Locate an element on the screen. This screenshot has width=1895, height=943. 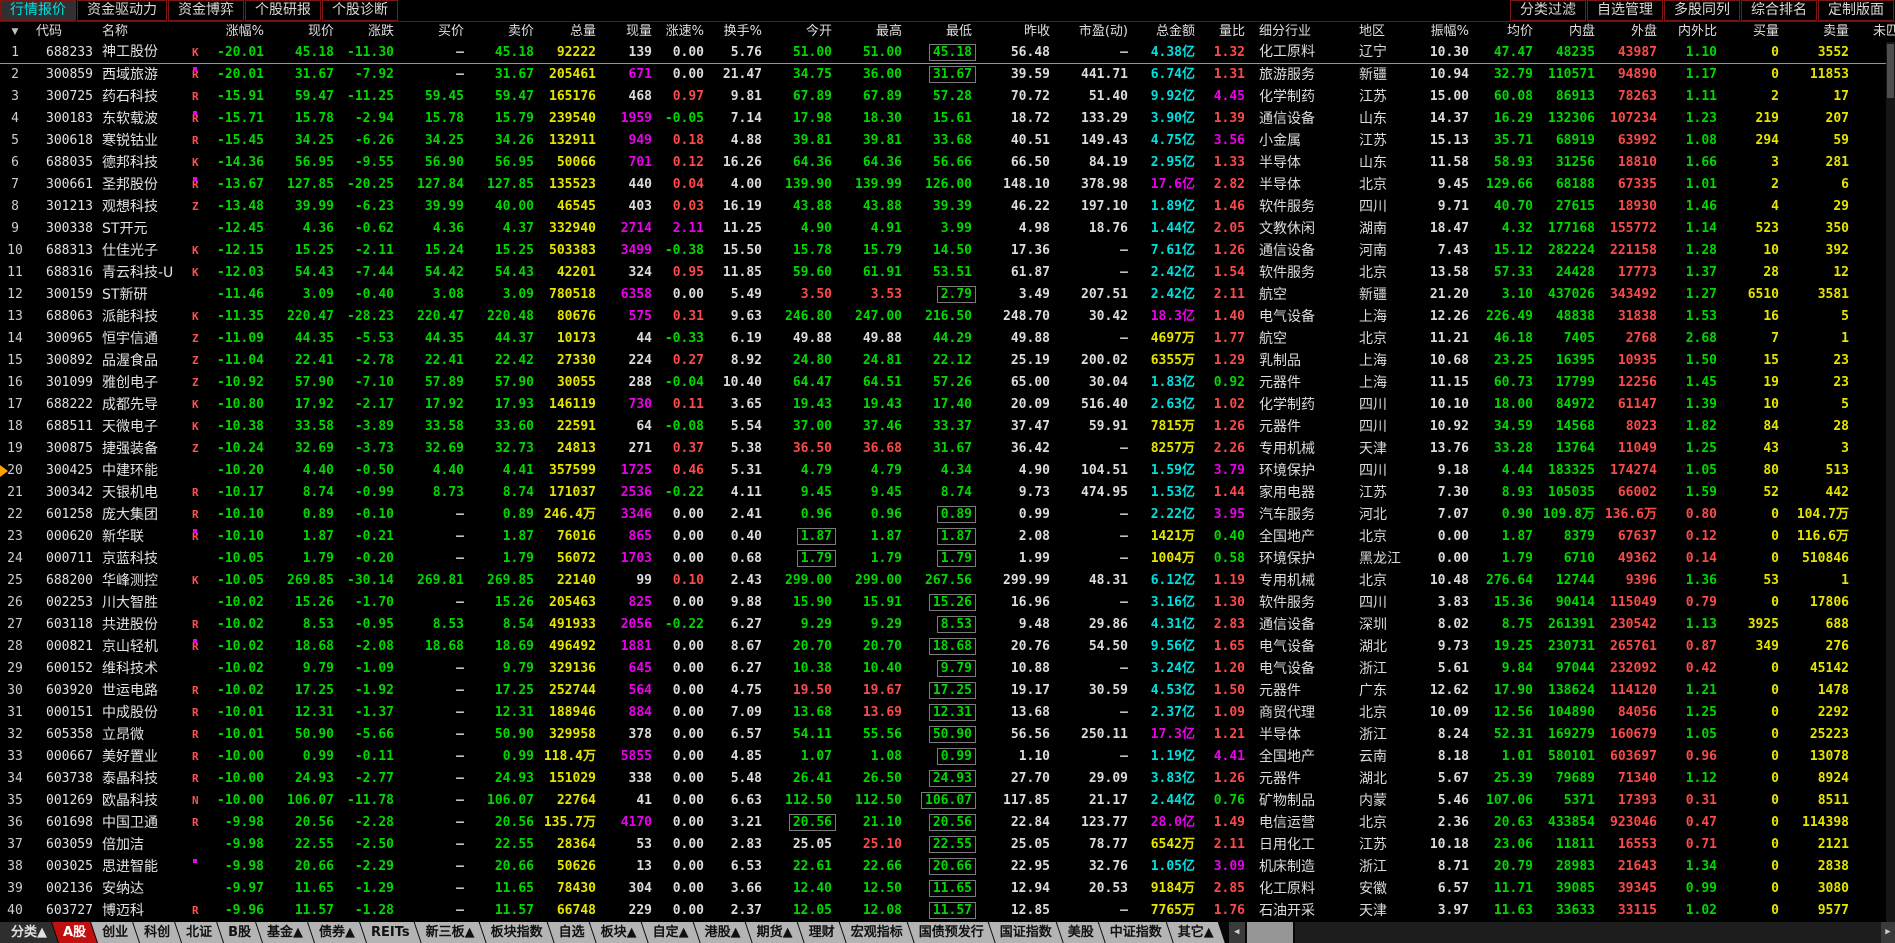
bottom-tab-分类▲: 分类▲ is located at coordinates (29, 932).